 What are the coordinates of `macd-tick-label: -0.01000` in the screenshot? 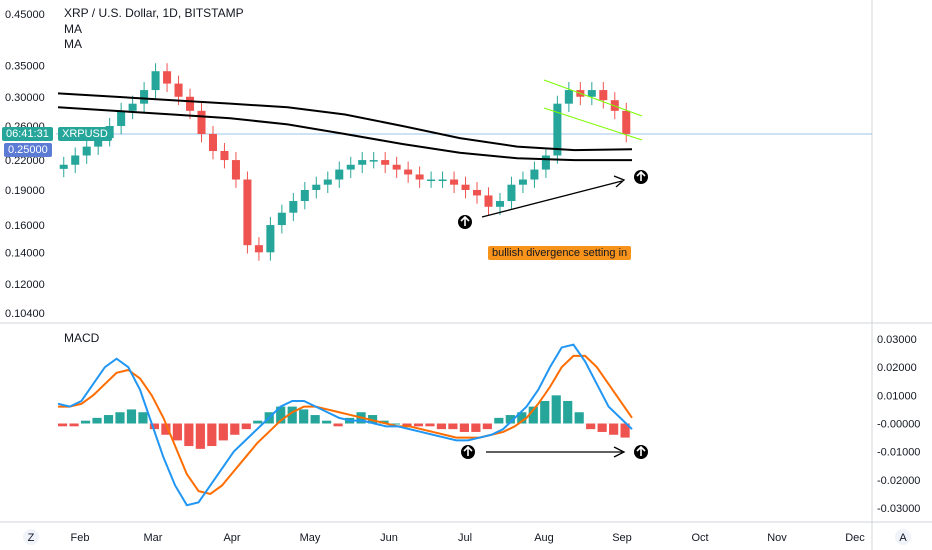 It's located at (898, 453).